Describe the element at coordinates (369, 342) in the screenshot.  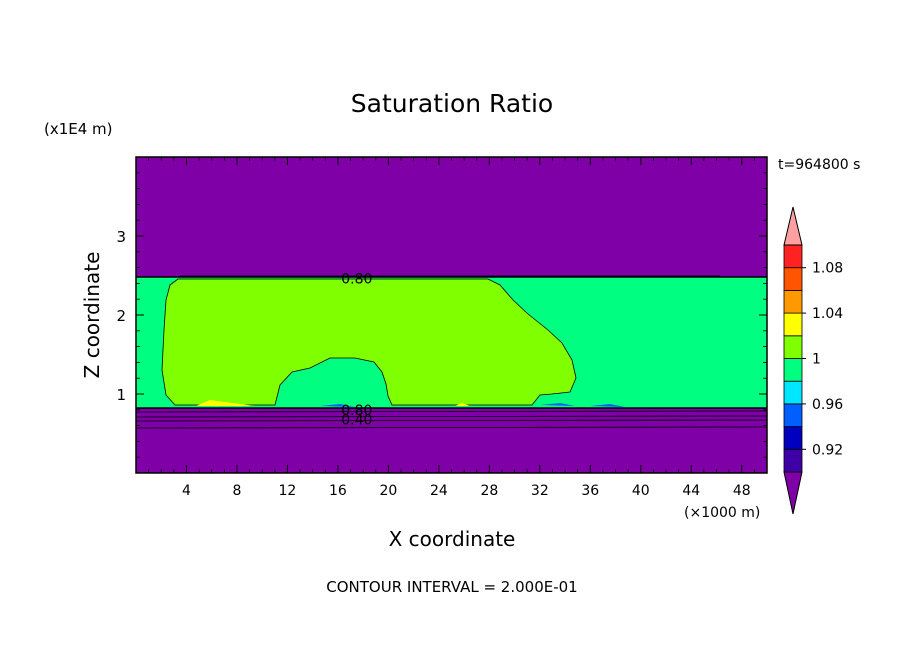
I see `cloud-region` at that location.